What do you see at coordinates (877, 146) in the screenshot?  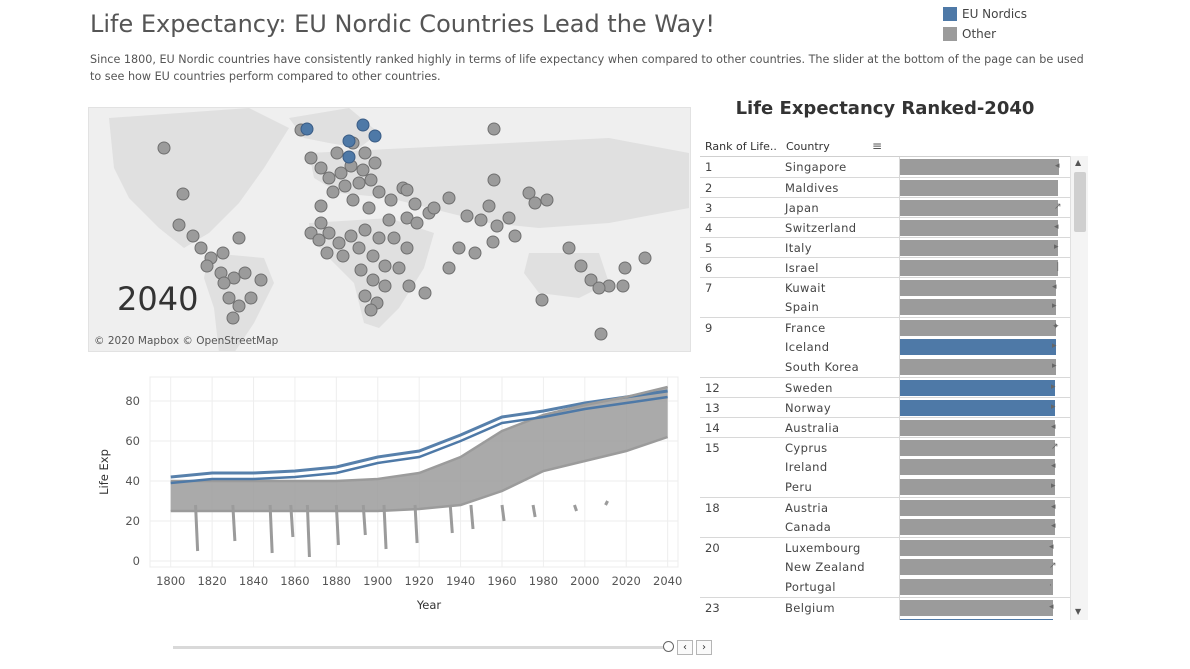 I see `sort-icon: ≡` at bounding box center [877, 146].